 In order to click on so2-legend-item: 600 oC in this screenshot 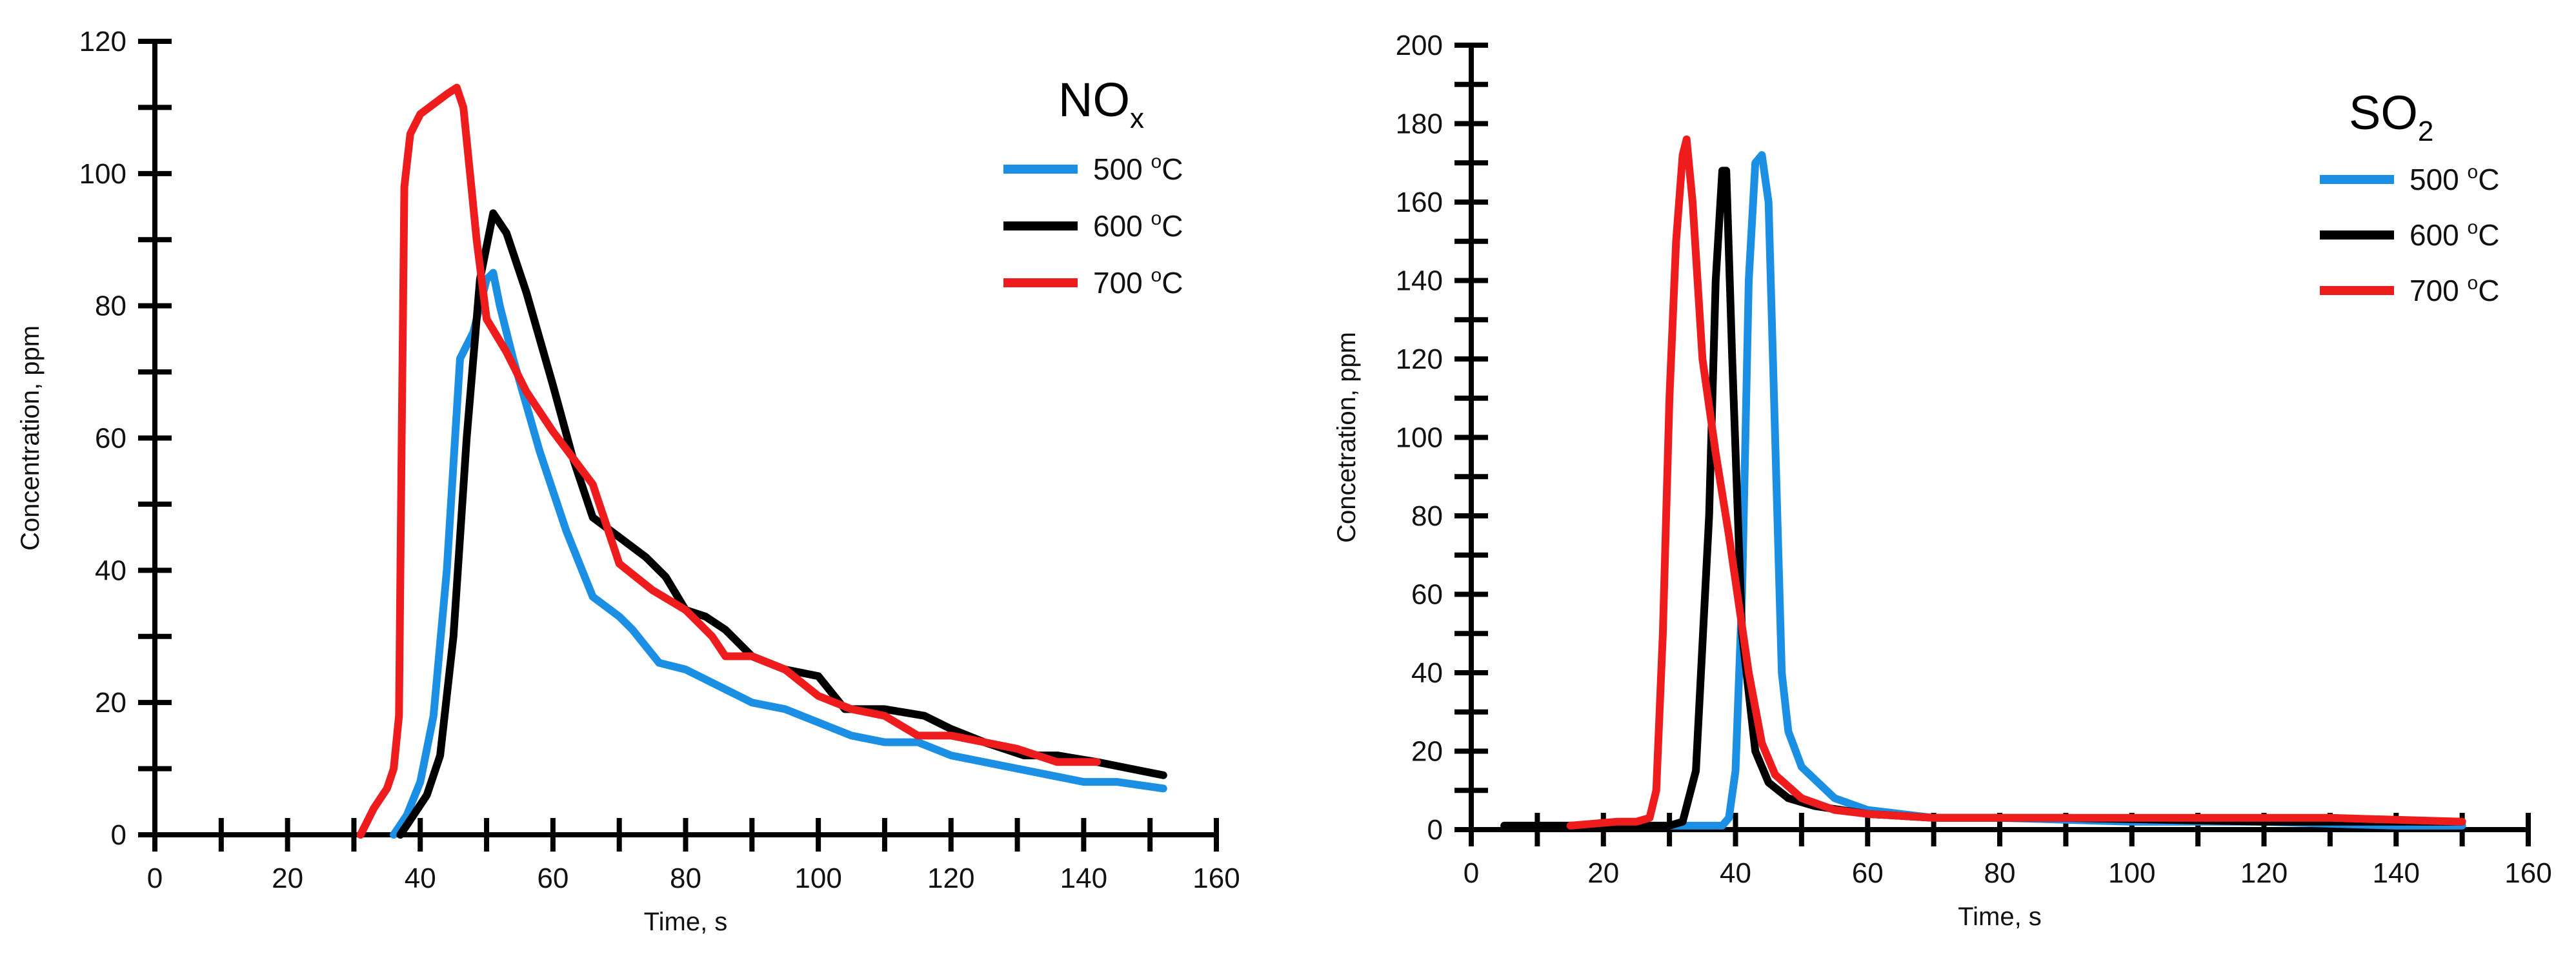, I will do `click(2409, 234)`.